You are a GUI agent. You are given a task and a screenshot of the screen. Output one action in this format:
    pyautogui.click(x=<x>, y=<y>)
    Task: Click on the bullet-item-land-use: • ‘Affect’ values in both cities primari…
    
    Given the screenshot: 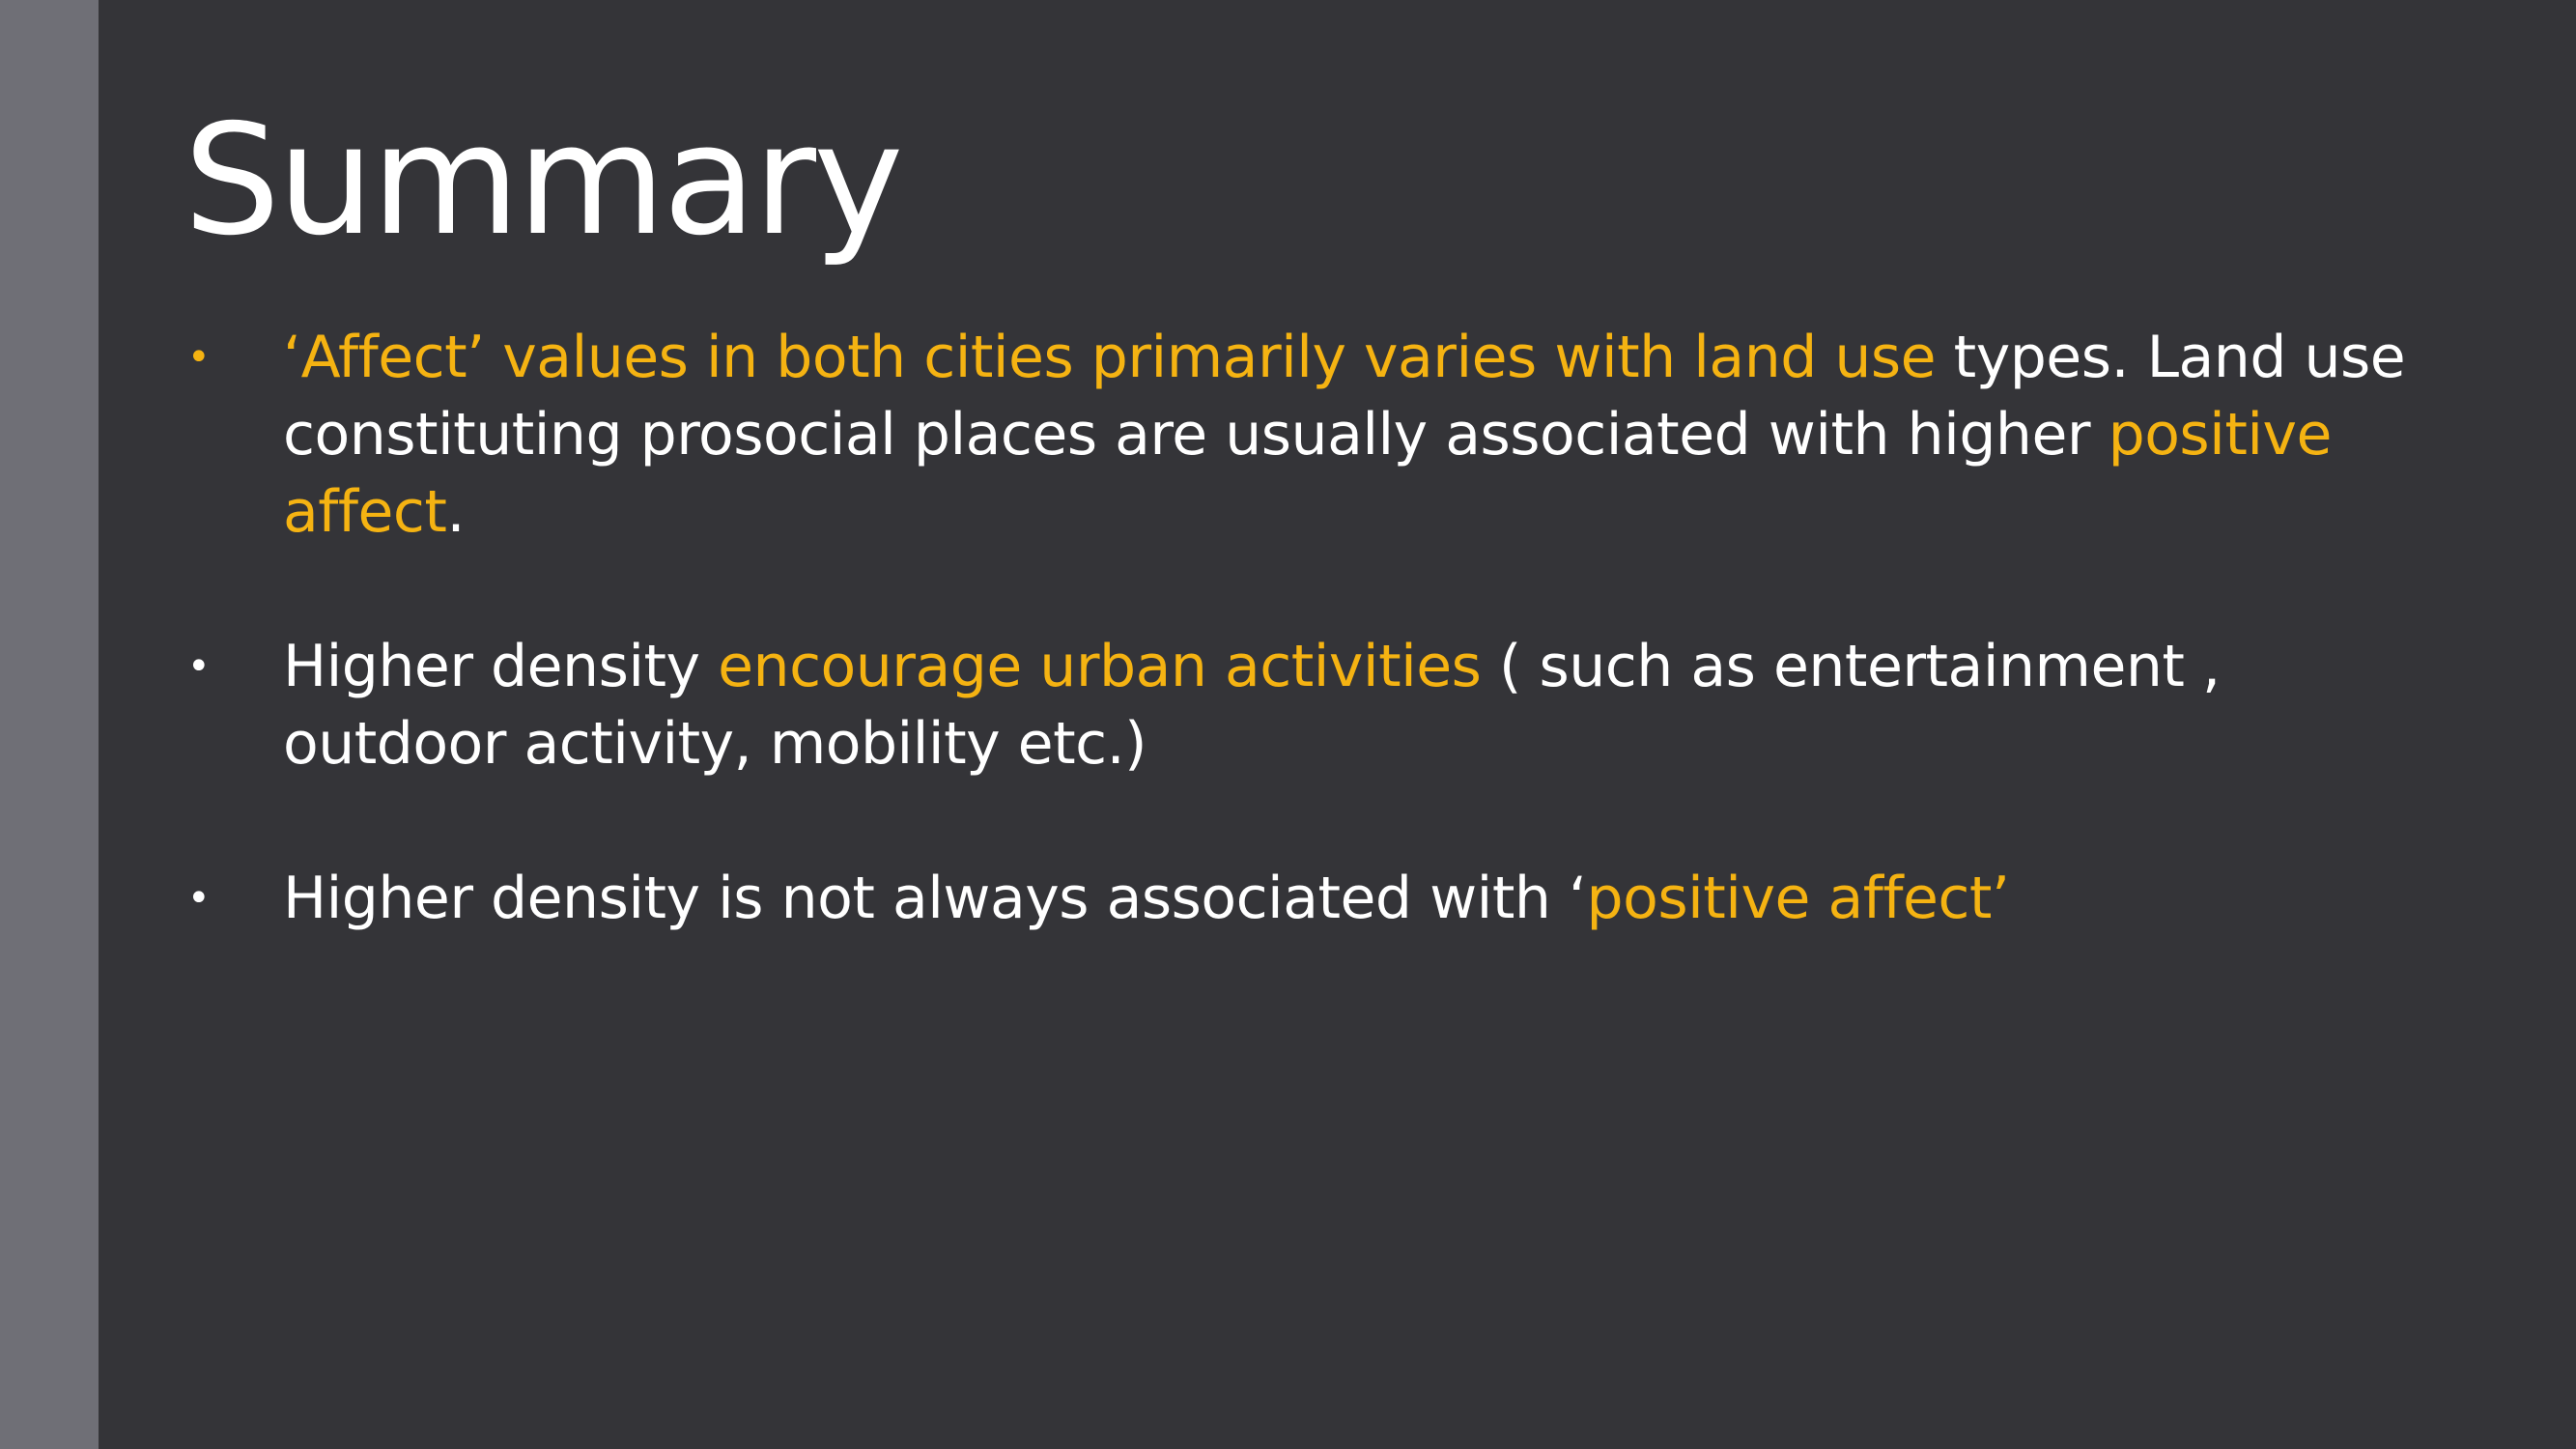 What is the action you would take?
    pyautogui.click(x=1314, y=435)
    